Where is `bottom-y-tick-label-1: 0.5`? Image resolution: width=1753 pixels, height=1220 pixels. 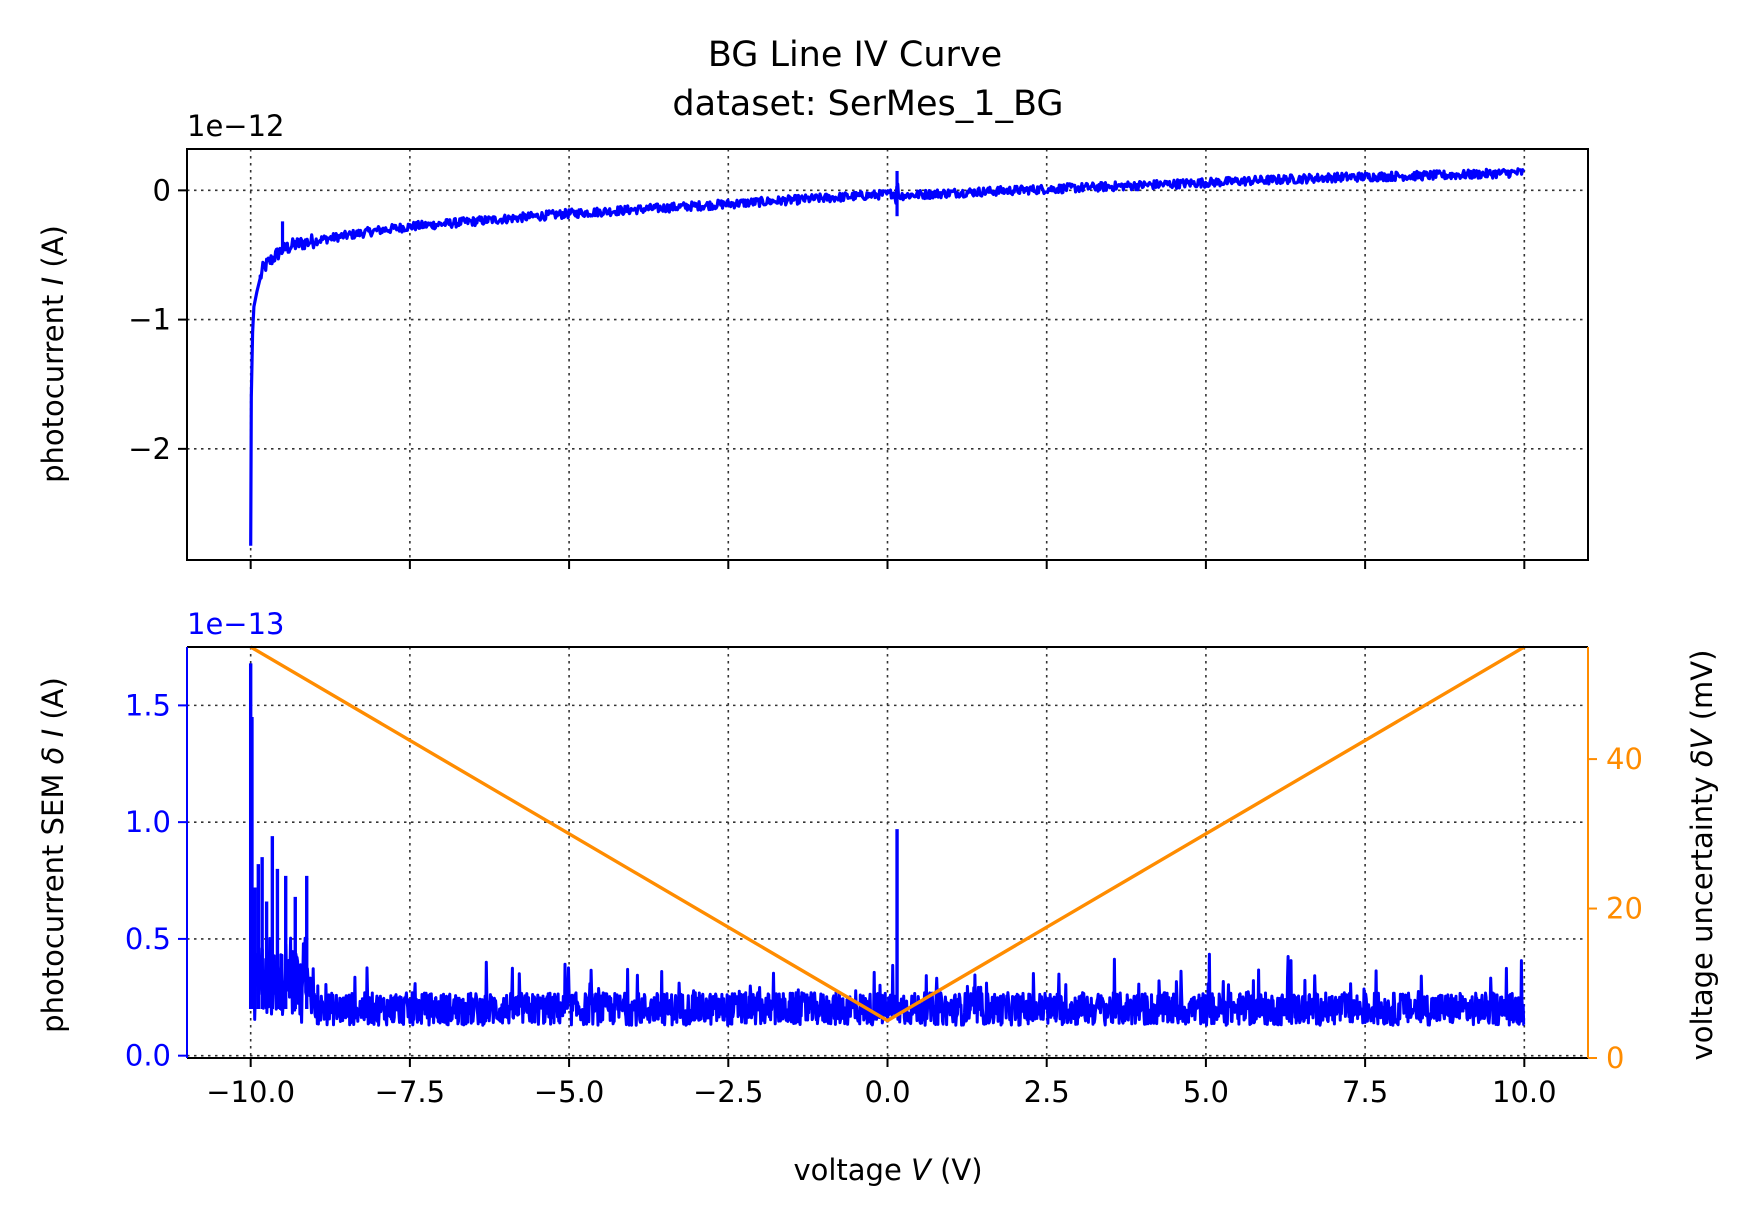
bottom-y-tick-label-1: 0.5 is located at coordinates (148, 939).